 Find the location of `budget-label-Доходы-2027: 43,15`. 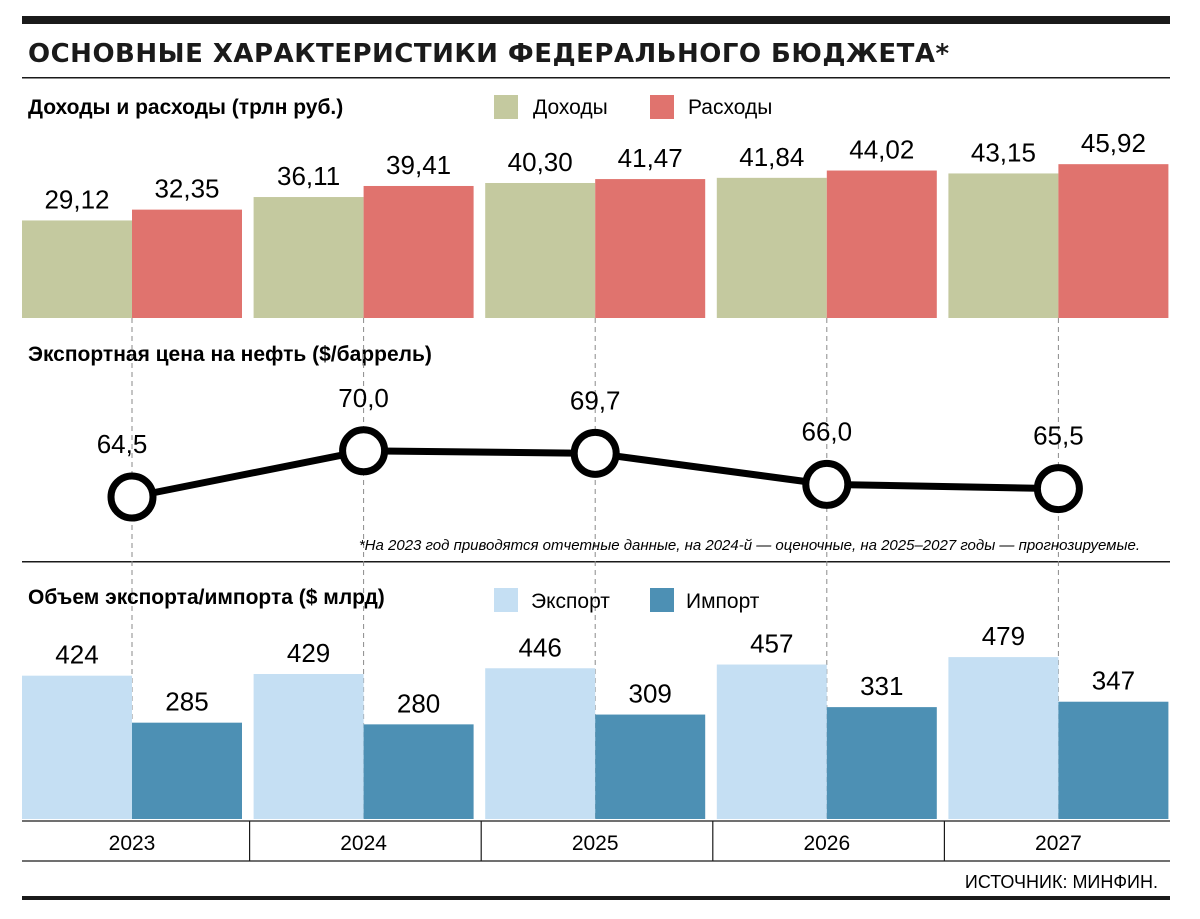

budget-label-Доходы-2027: 43,15 is located at coordinates (1003, 152).